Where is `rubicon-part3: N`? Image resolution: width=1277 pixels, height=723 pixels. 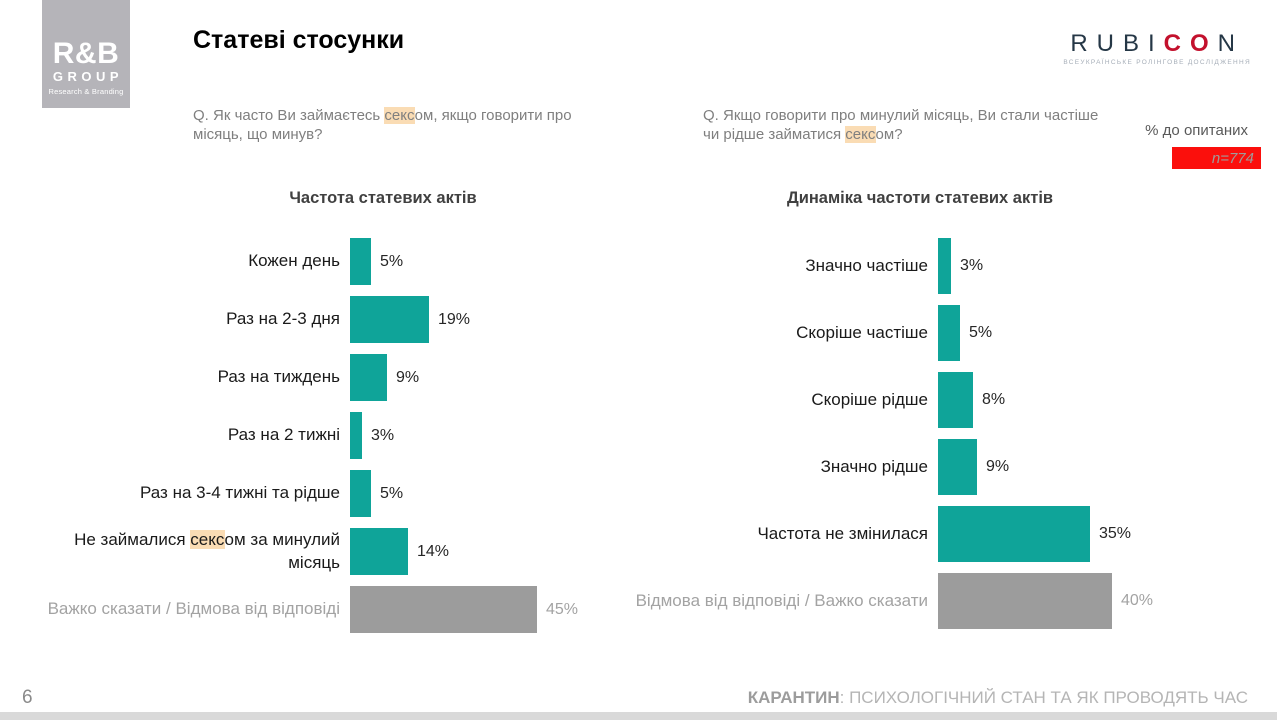 rubicon-part3: N is located at coordinates (1231, 43).